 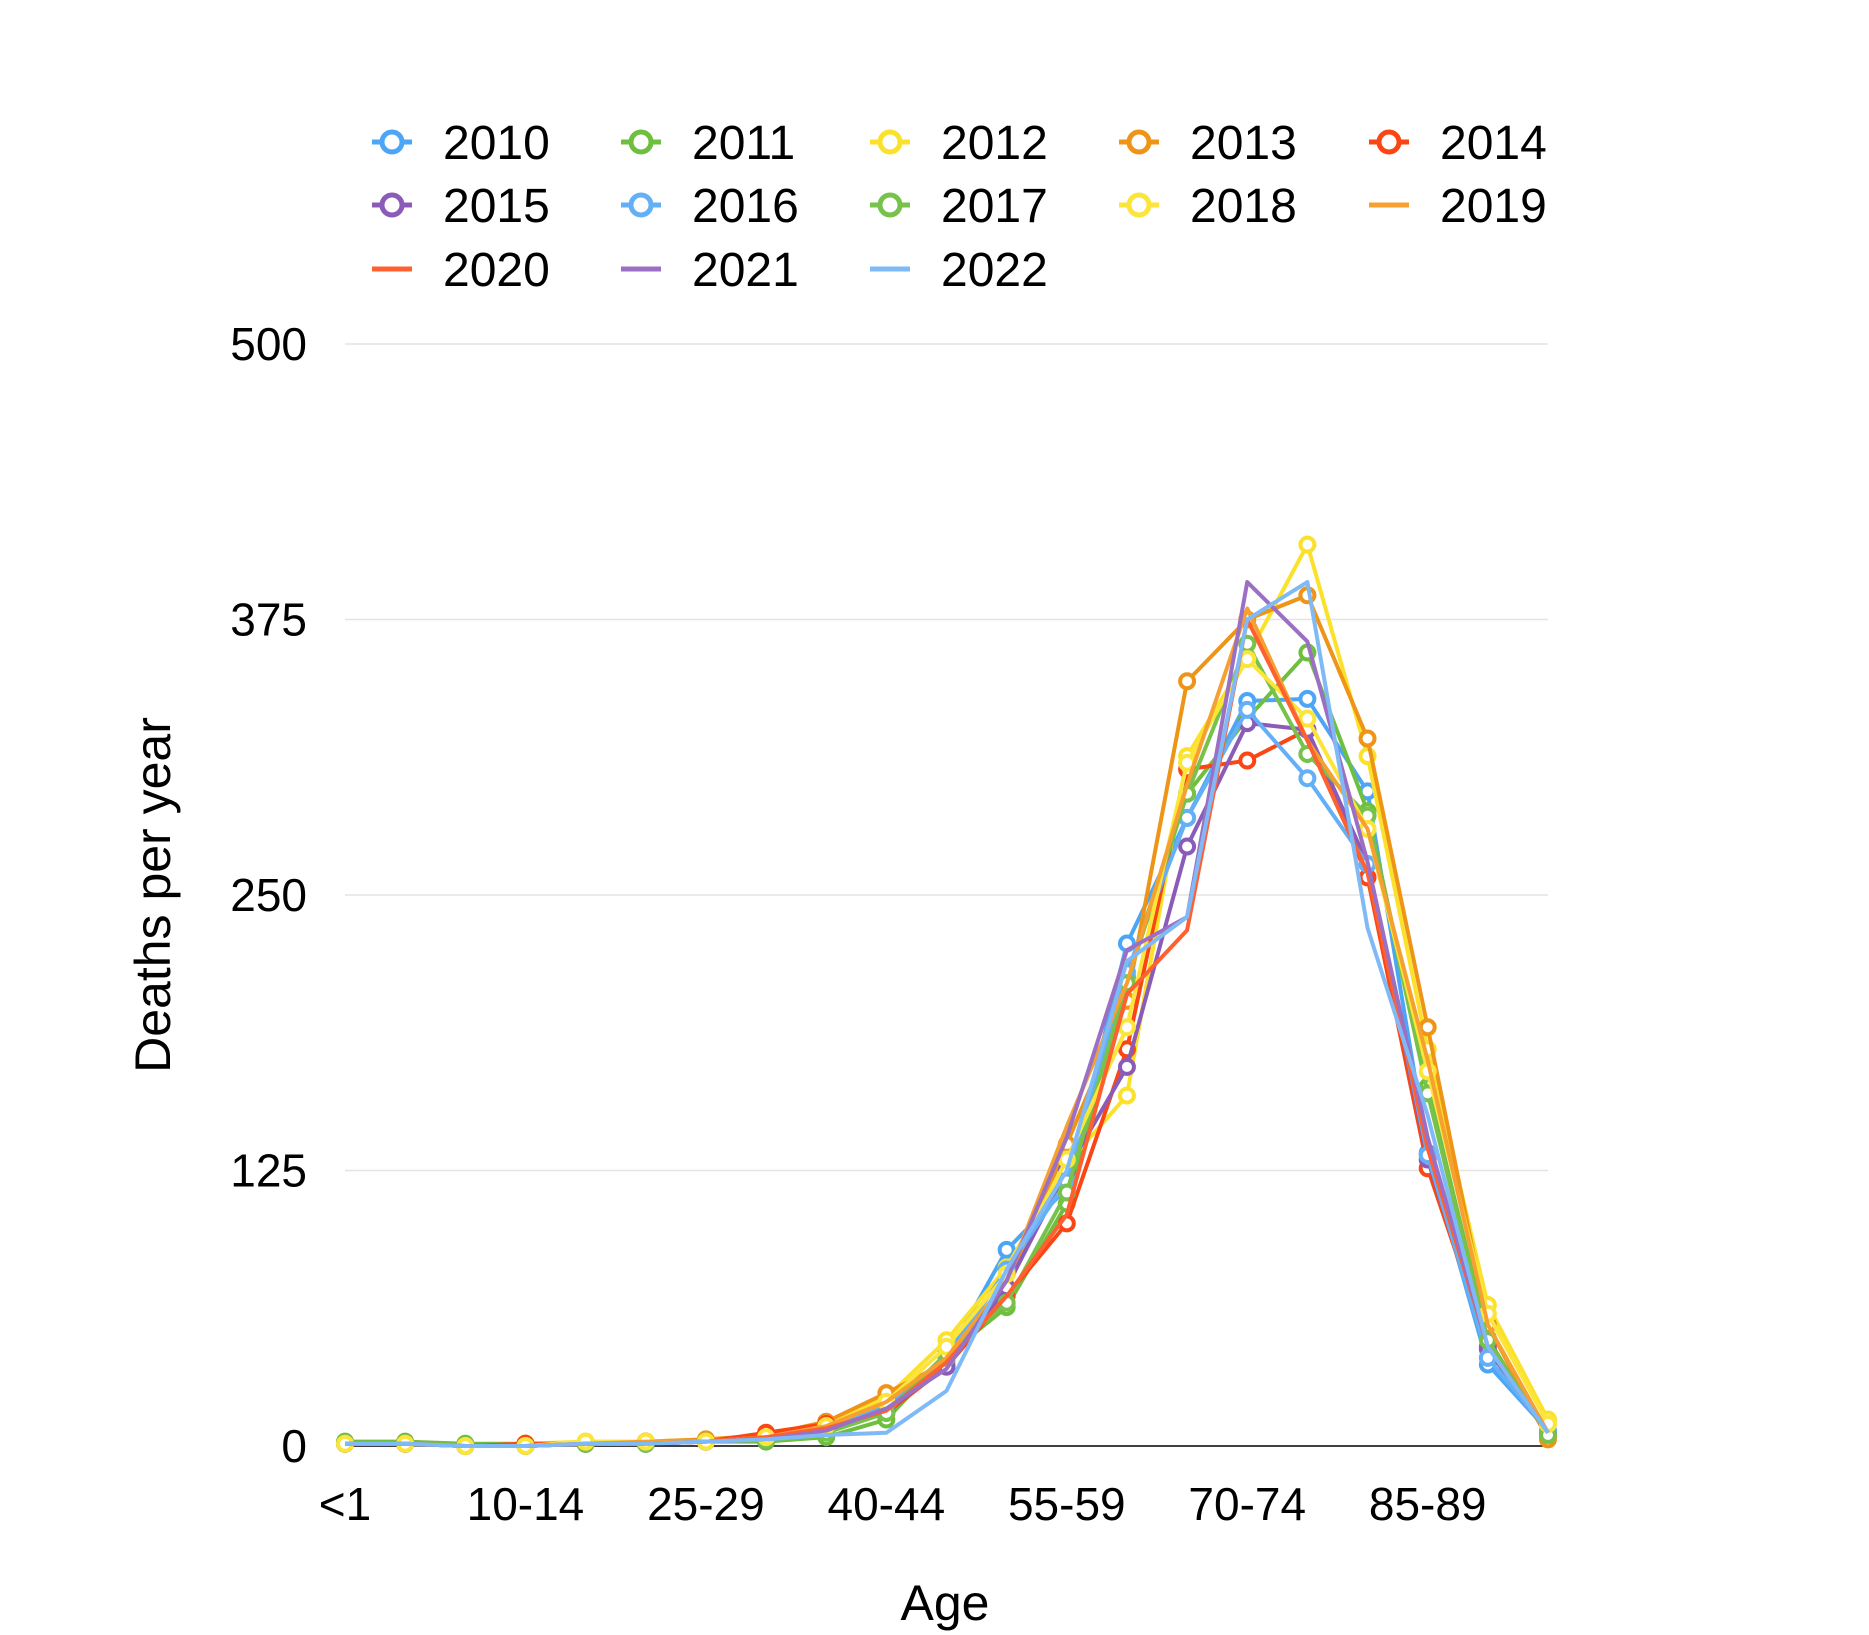 I want to click on y-tick-label: 125, so click(x=268, y=1171).